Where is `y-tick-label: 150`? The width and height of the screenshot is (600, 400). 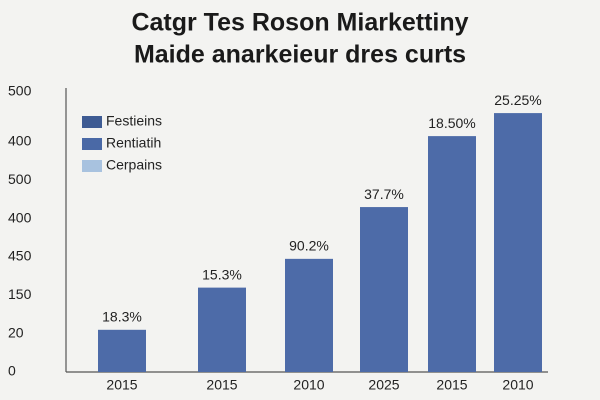
y-tick-label: 150 is located at coordinates (20, 294).